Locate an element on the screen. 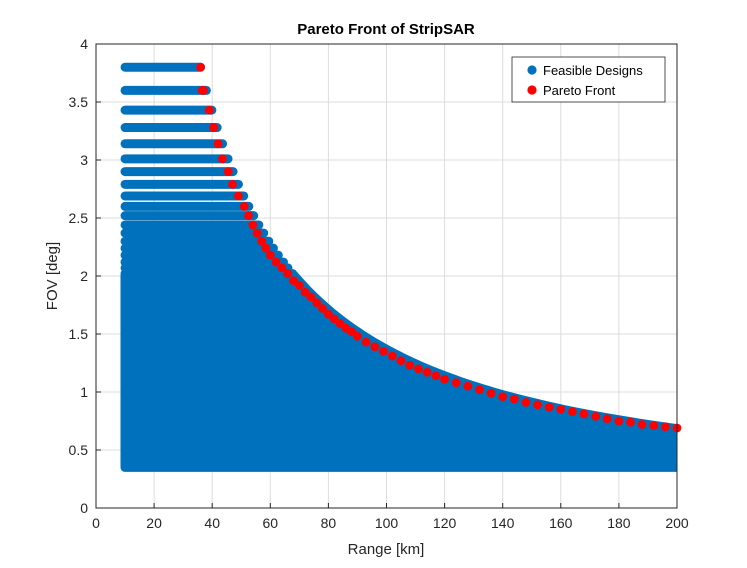  x-tick-label: 60 is located at coordinates (271, 523).